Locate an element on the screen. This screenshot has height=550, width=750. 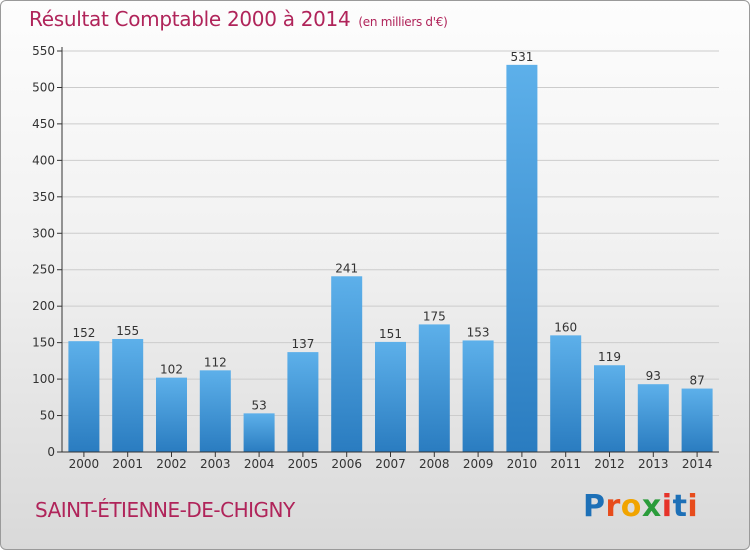
bar-2003 is located at coordinates (215, 411).